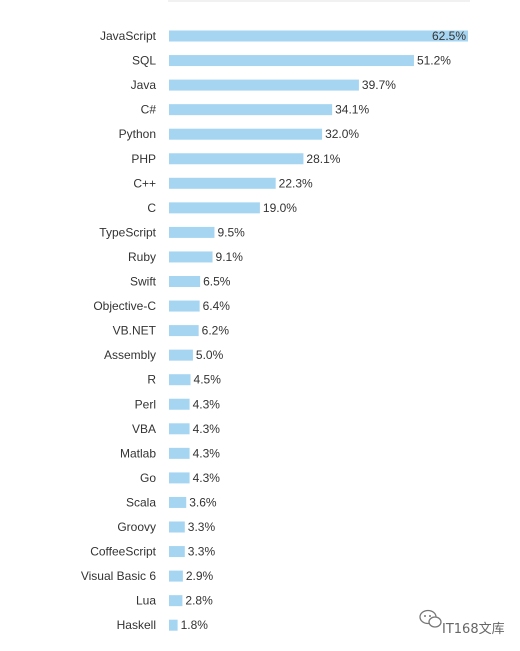 This screenshot has width=520, height=651. I want to click on data-label: 1.8%, so click(195, 625).